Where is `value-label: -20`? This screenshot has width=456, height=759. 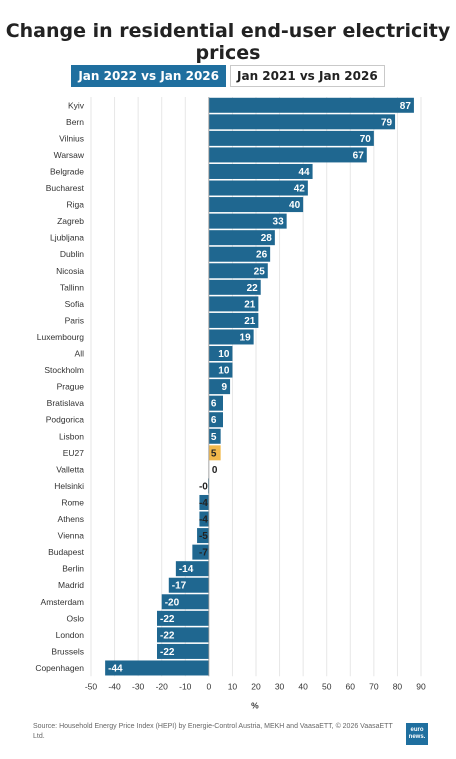
value-label: -20 is located at coordinates (172, 602).